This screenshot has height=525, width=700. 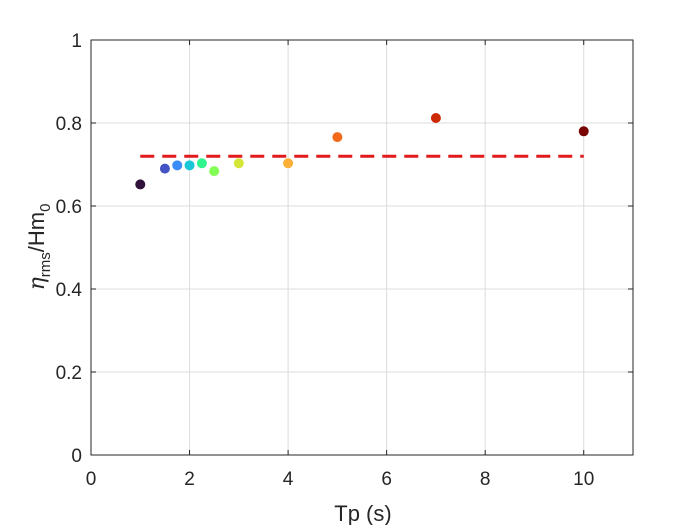 I want to click on y-axis-label-rest: /Hm, so click(x=36, y=232).